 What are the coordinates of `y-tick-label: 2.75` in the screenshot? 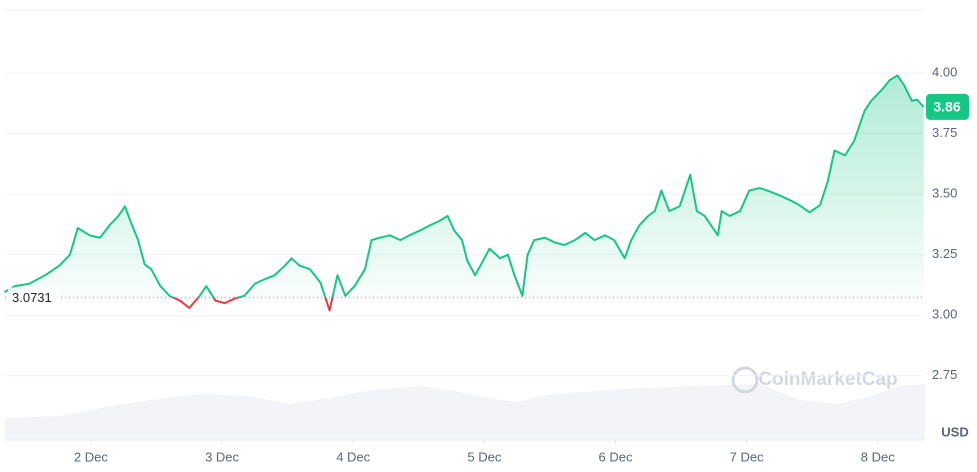 It's located at (944, 374).